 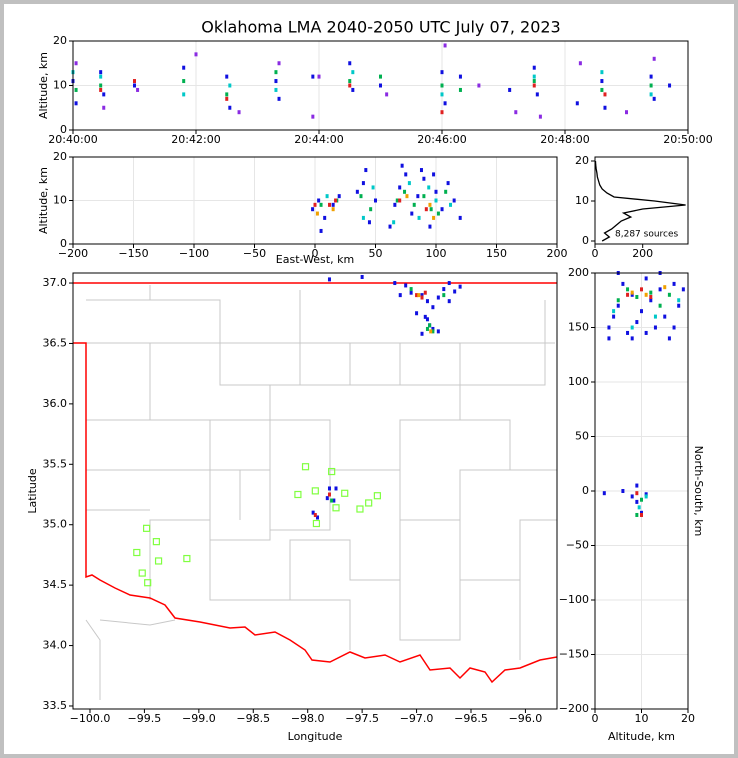 What do you see at coordinates (55, 403) in the screenshot?
I see `y-tick-label: 36.0` at bounding box center [55, 403].